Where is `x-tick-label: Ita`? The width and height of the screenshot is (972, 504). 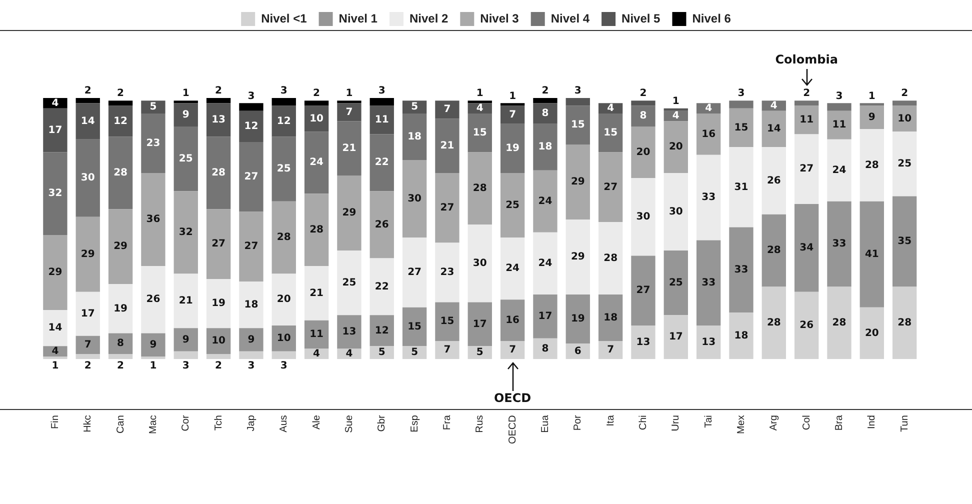
x-tick-label: Ita is located at coordinates (610, 420).